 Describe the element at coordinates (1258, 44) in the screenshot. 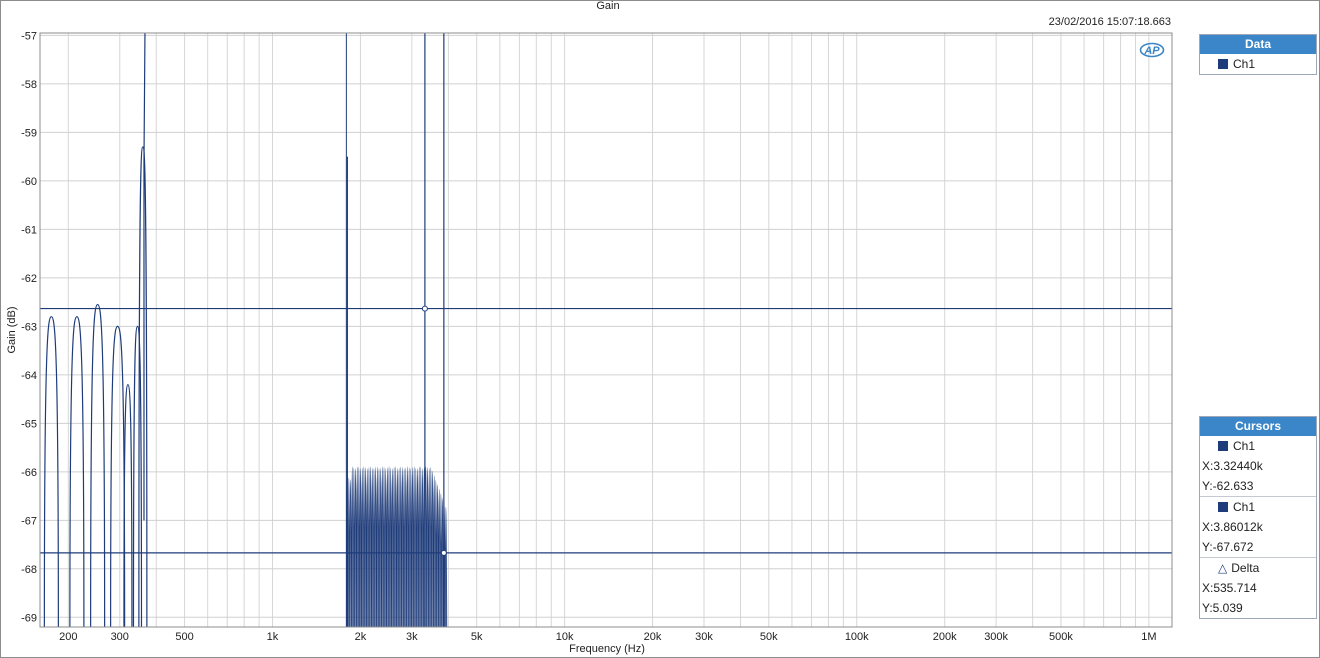

I see `data-panel-title: Data` at that location.